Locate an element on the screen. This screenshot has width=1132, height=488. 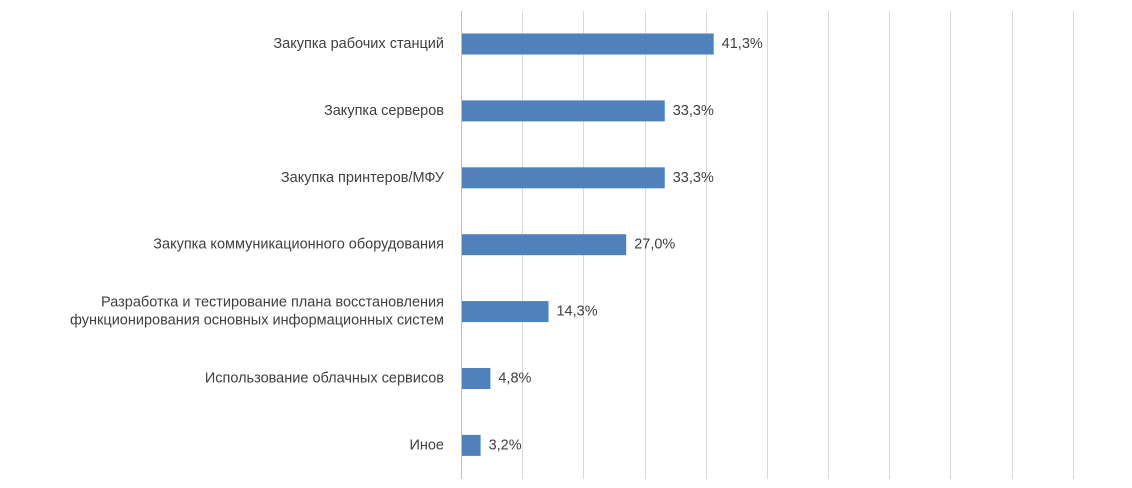
category-label-line: Использование облачных сервисов is located at coordinates (324, 379).